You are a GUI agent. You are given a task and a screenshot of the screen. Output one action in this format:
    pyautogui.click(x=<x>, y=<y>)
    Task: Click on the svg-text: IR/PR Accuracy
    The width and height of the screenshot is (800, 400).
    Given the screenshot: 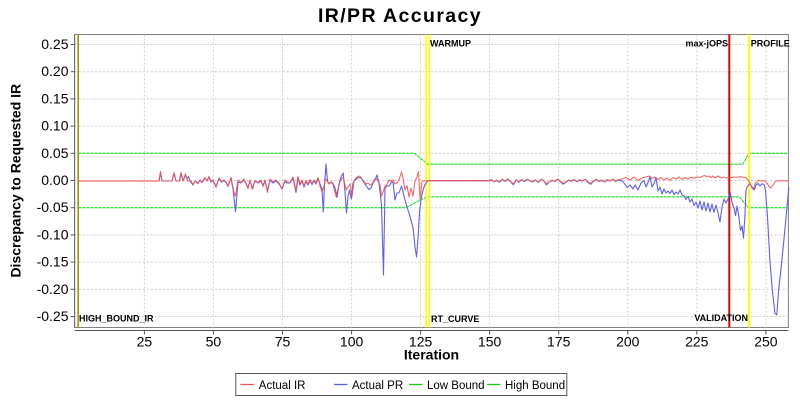 What is the action you would take?
    pyautogui.click(x=400, y=16)
    